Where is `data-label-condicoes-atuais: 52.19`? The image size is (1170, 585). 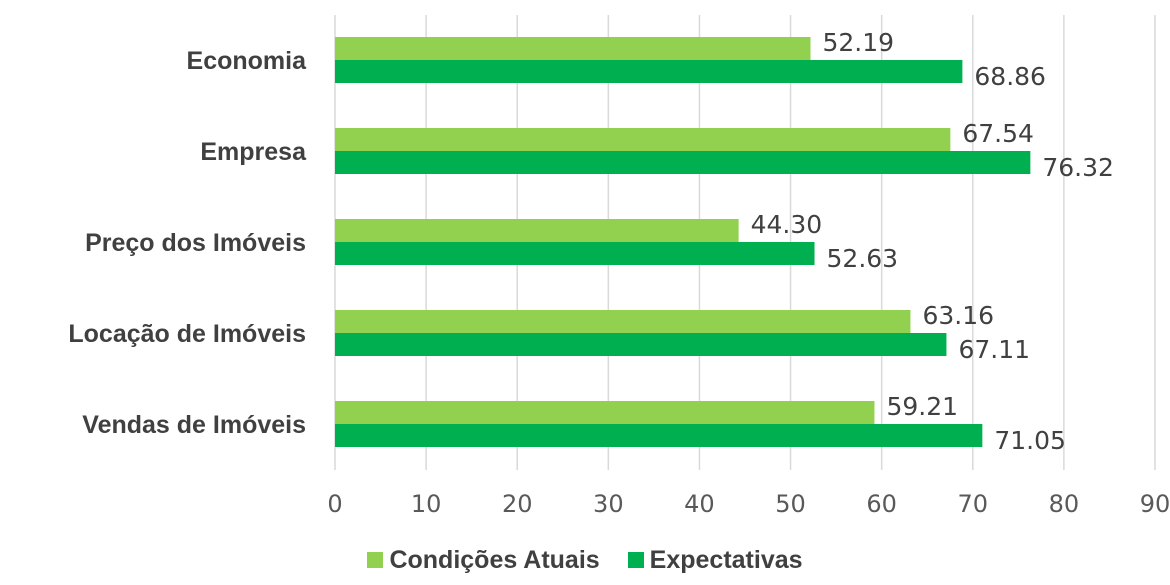
data-label-condicoes-atuais: 52.19 is located at coordinates (859, 42).